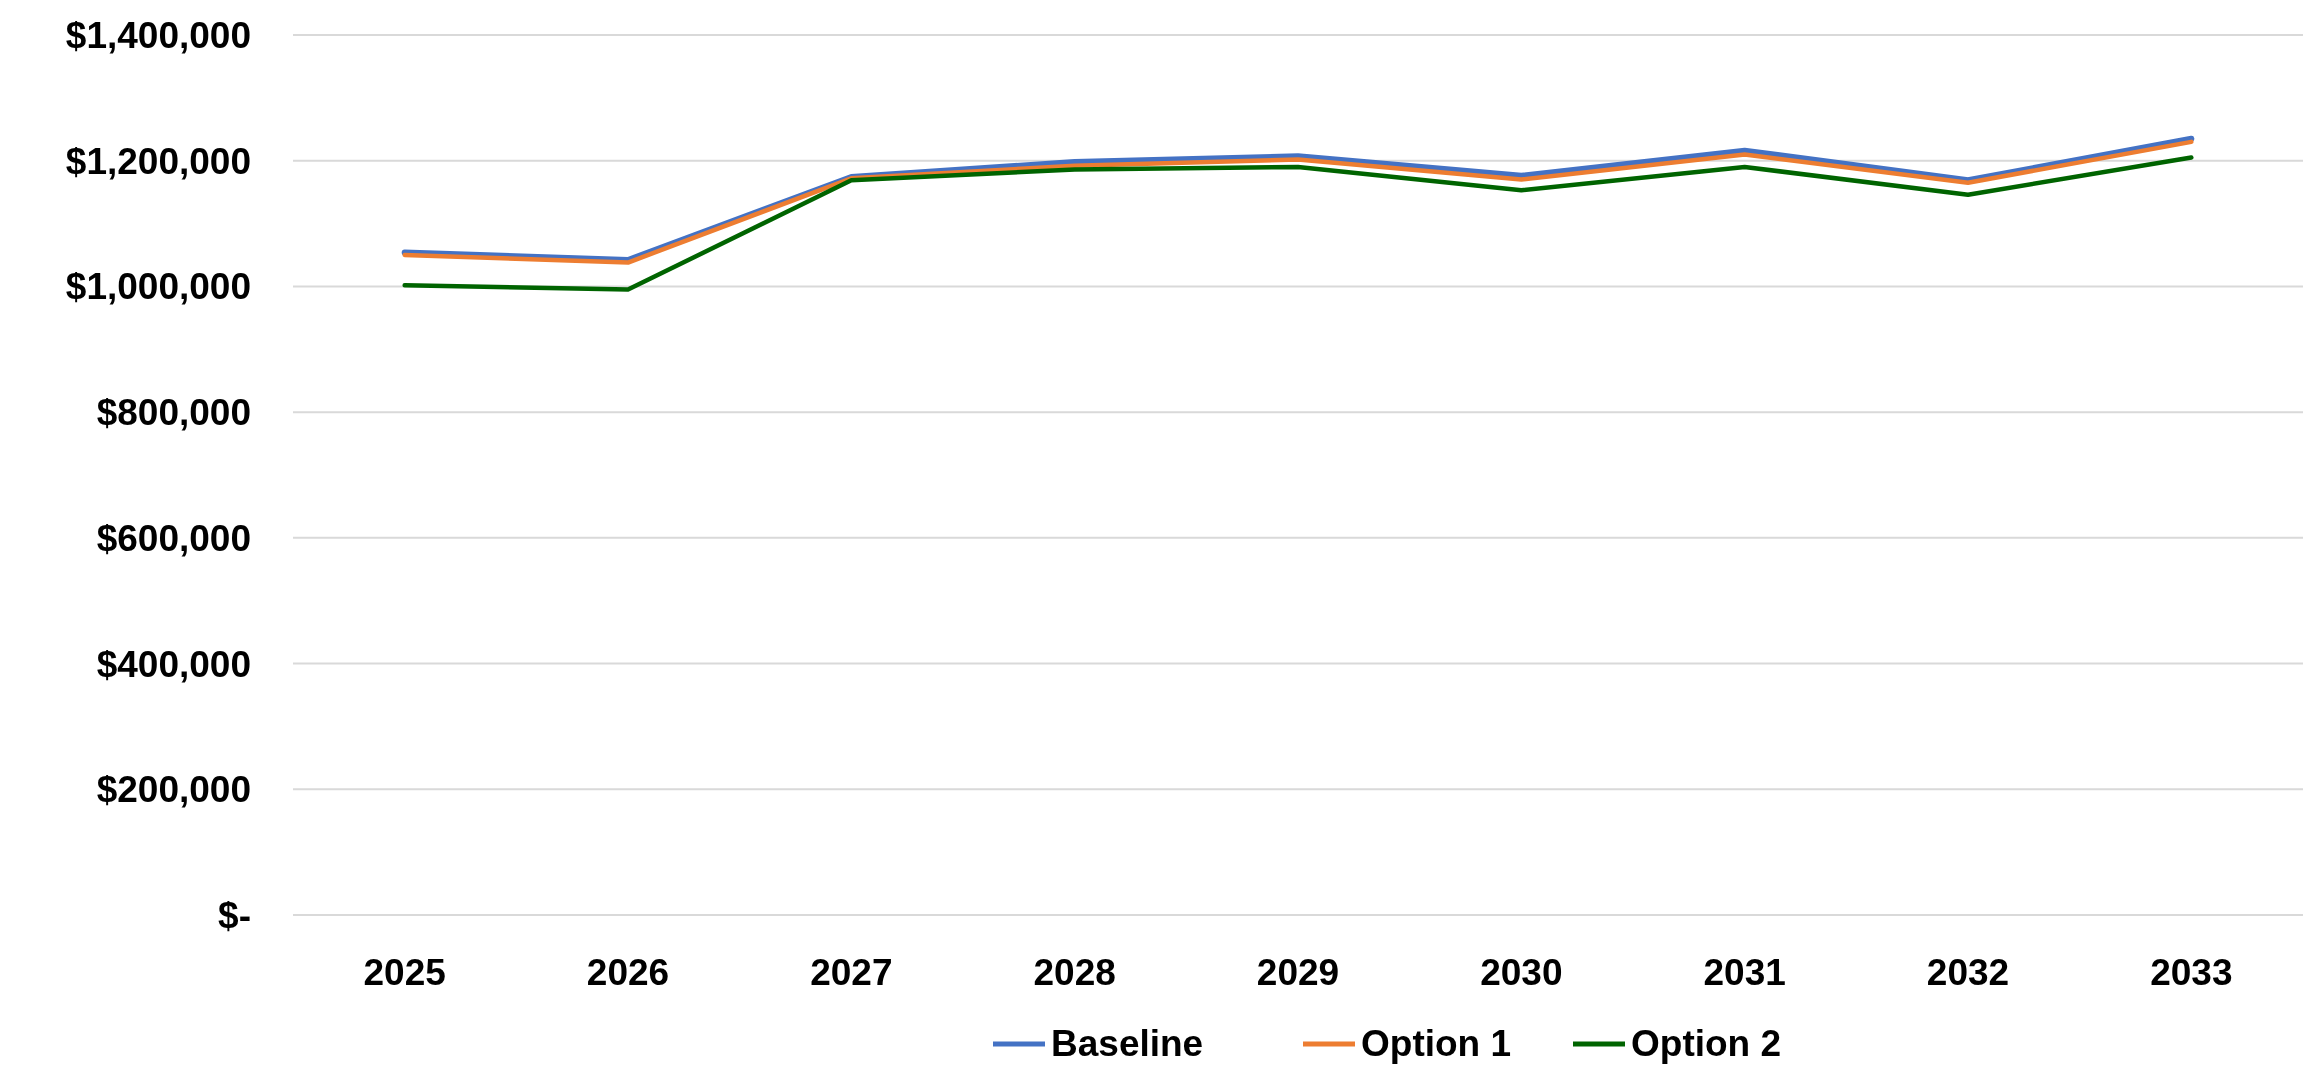 The width and height of the screenshot is (2315, 1074). What do you see at coordinates (173, 413) in the screenshot?
I see `y-tick-label: $800,000` at bounding box center [173, 413].